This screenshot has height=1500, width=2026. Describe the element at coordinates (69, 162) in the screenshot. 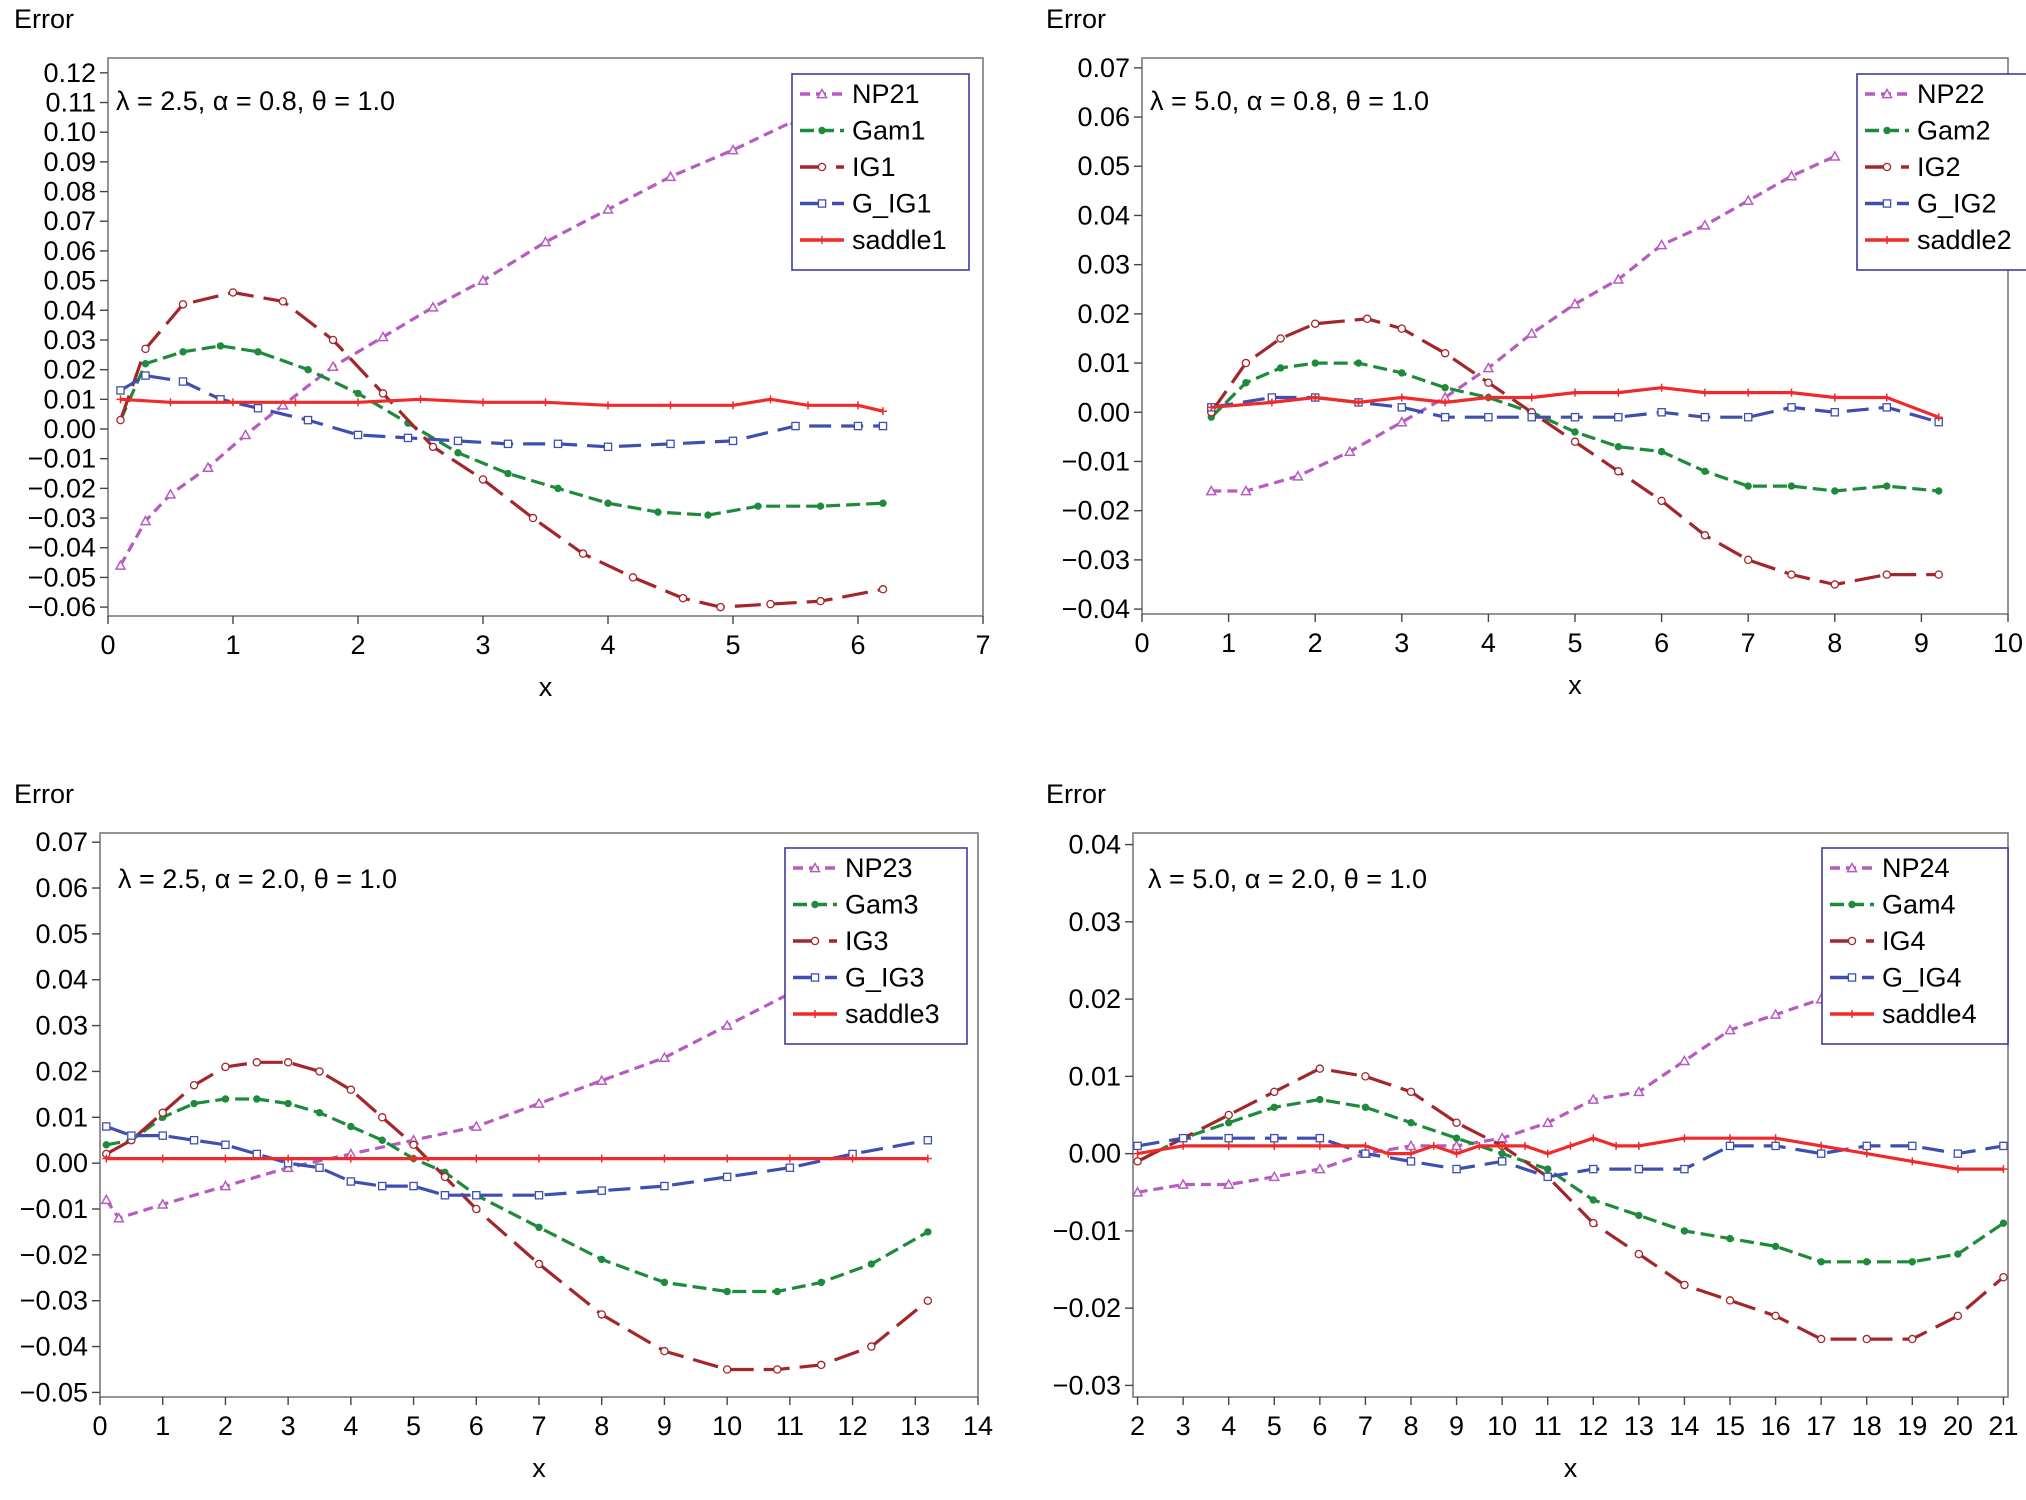

I see `y-tick-label: 0.09` at that location.